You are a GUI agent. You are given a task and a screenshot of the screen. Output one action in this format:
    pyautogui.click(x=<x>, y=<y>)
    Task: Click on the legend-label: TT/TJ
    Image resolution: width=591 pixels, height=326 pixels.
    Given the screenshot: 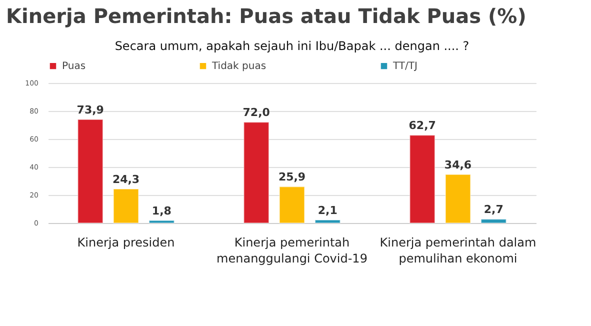 What is the action you would take?
    pyautogui.click(x=405, y=66)
    